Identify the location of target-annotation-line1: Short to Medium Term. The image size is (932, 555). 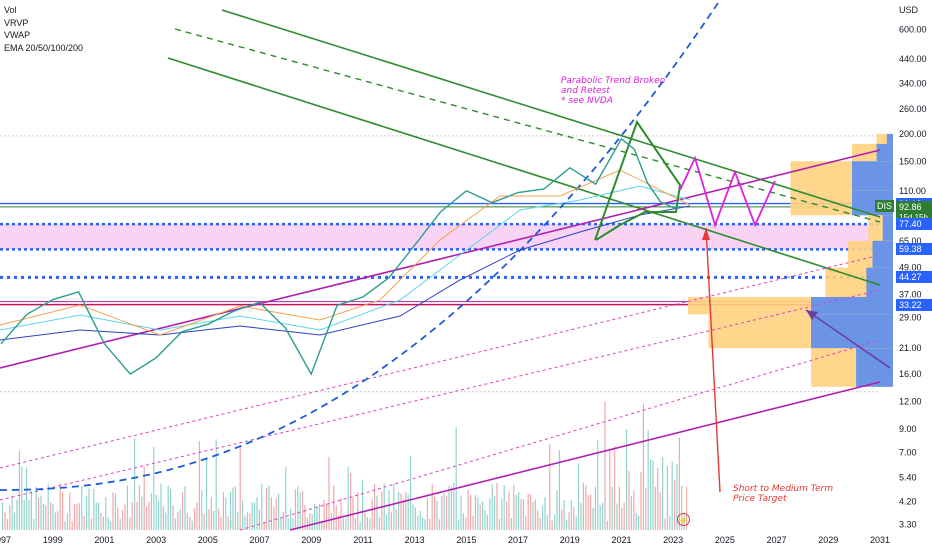
(783, 489).